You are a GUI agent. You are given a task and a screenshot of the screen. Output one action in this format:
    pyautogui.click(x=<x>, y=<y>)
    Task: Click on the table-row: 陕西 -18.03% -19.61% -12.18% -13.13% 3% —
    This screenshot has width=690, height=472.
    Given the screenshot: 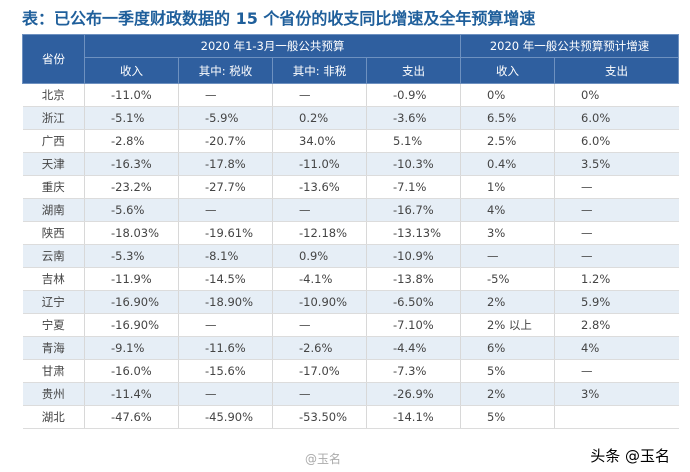 What is the action you would take?
    pyautogui.click(x=350, y=233)
    